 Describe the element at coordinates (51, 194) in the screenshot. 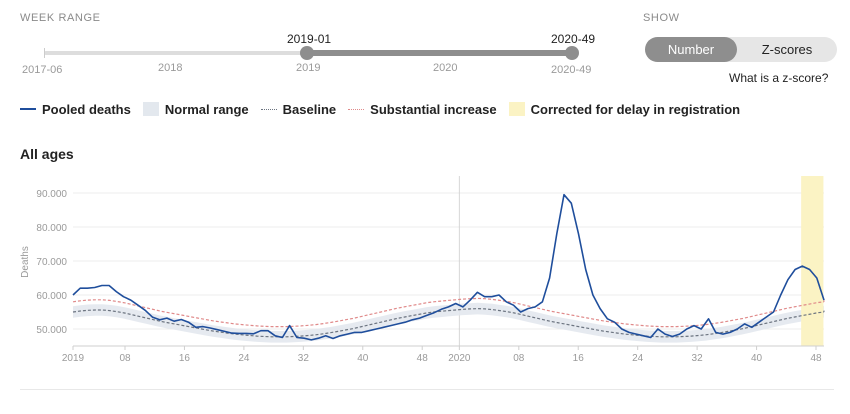

I see `y-tick-label: 90.000` at that location.